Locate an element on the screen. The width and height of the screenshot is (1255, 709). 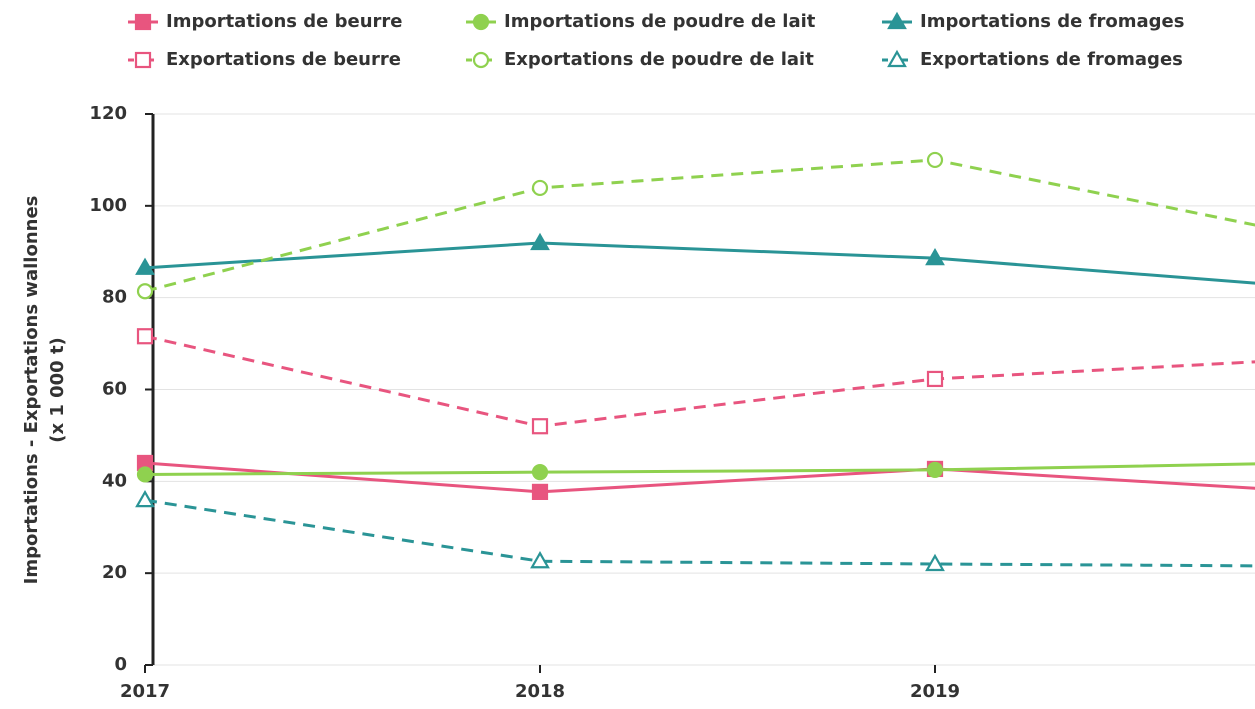
legend-label: Exportations de fromages is located at coordinates (1051, 59).